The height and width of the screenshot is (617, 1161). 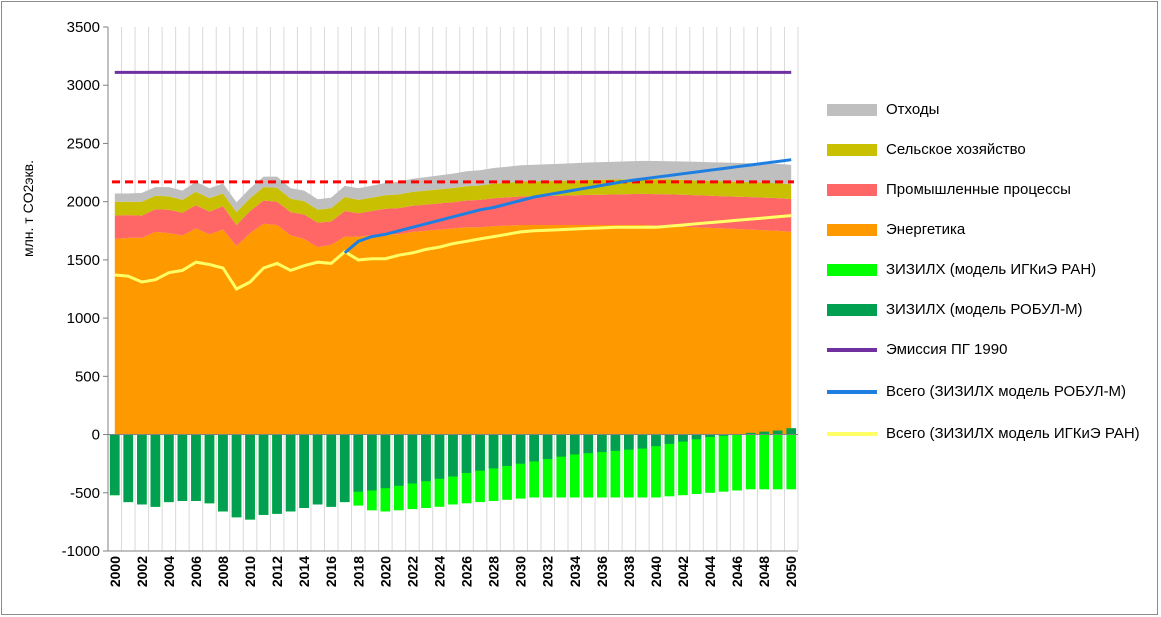 I want to click on y-tick-label: 1500, so click(x=83, y=260).